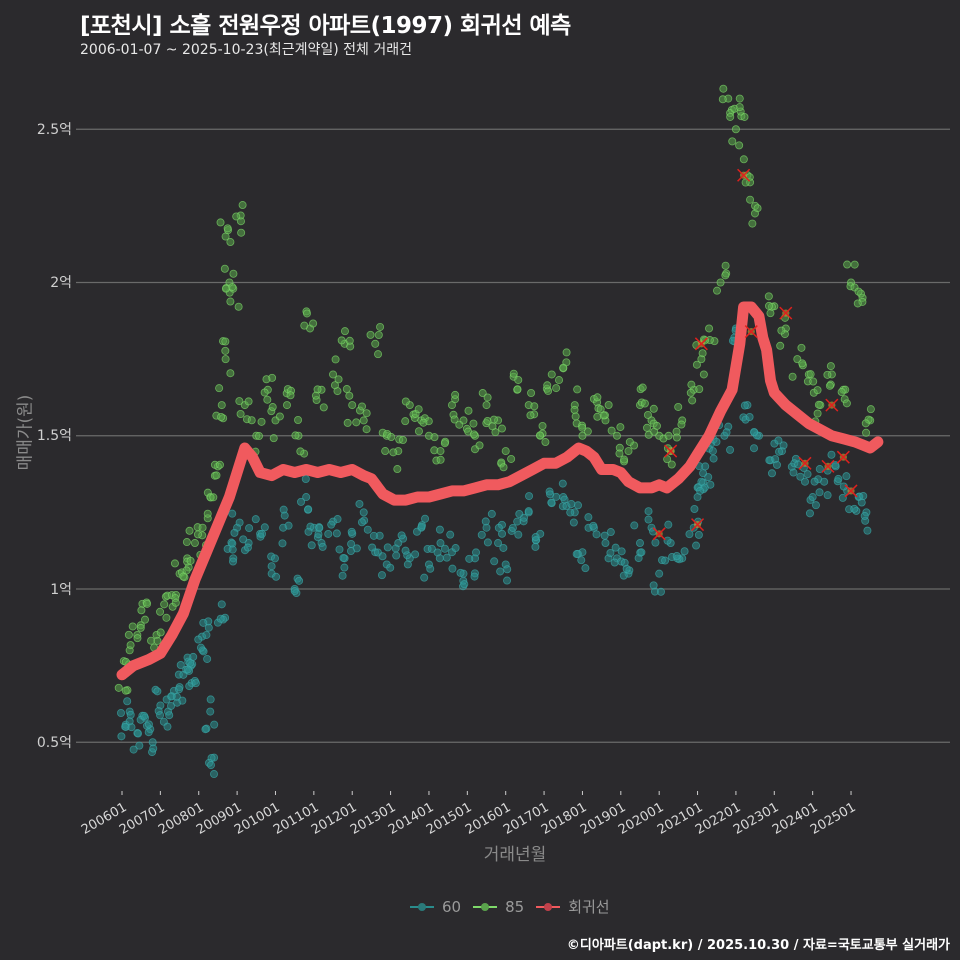  I want to click on chart-title: [포천시] 소흘 전원우정 아파트(1997) 회귀선 예측, so click(325, 26).